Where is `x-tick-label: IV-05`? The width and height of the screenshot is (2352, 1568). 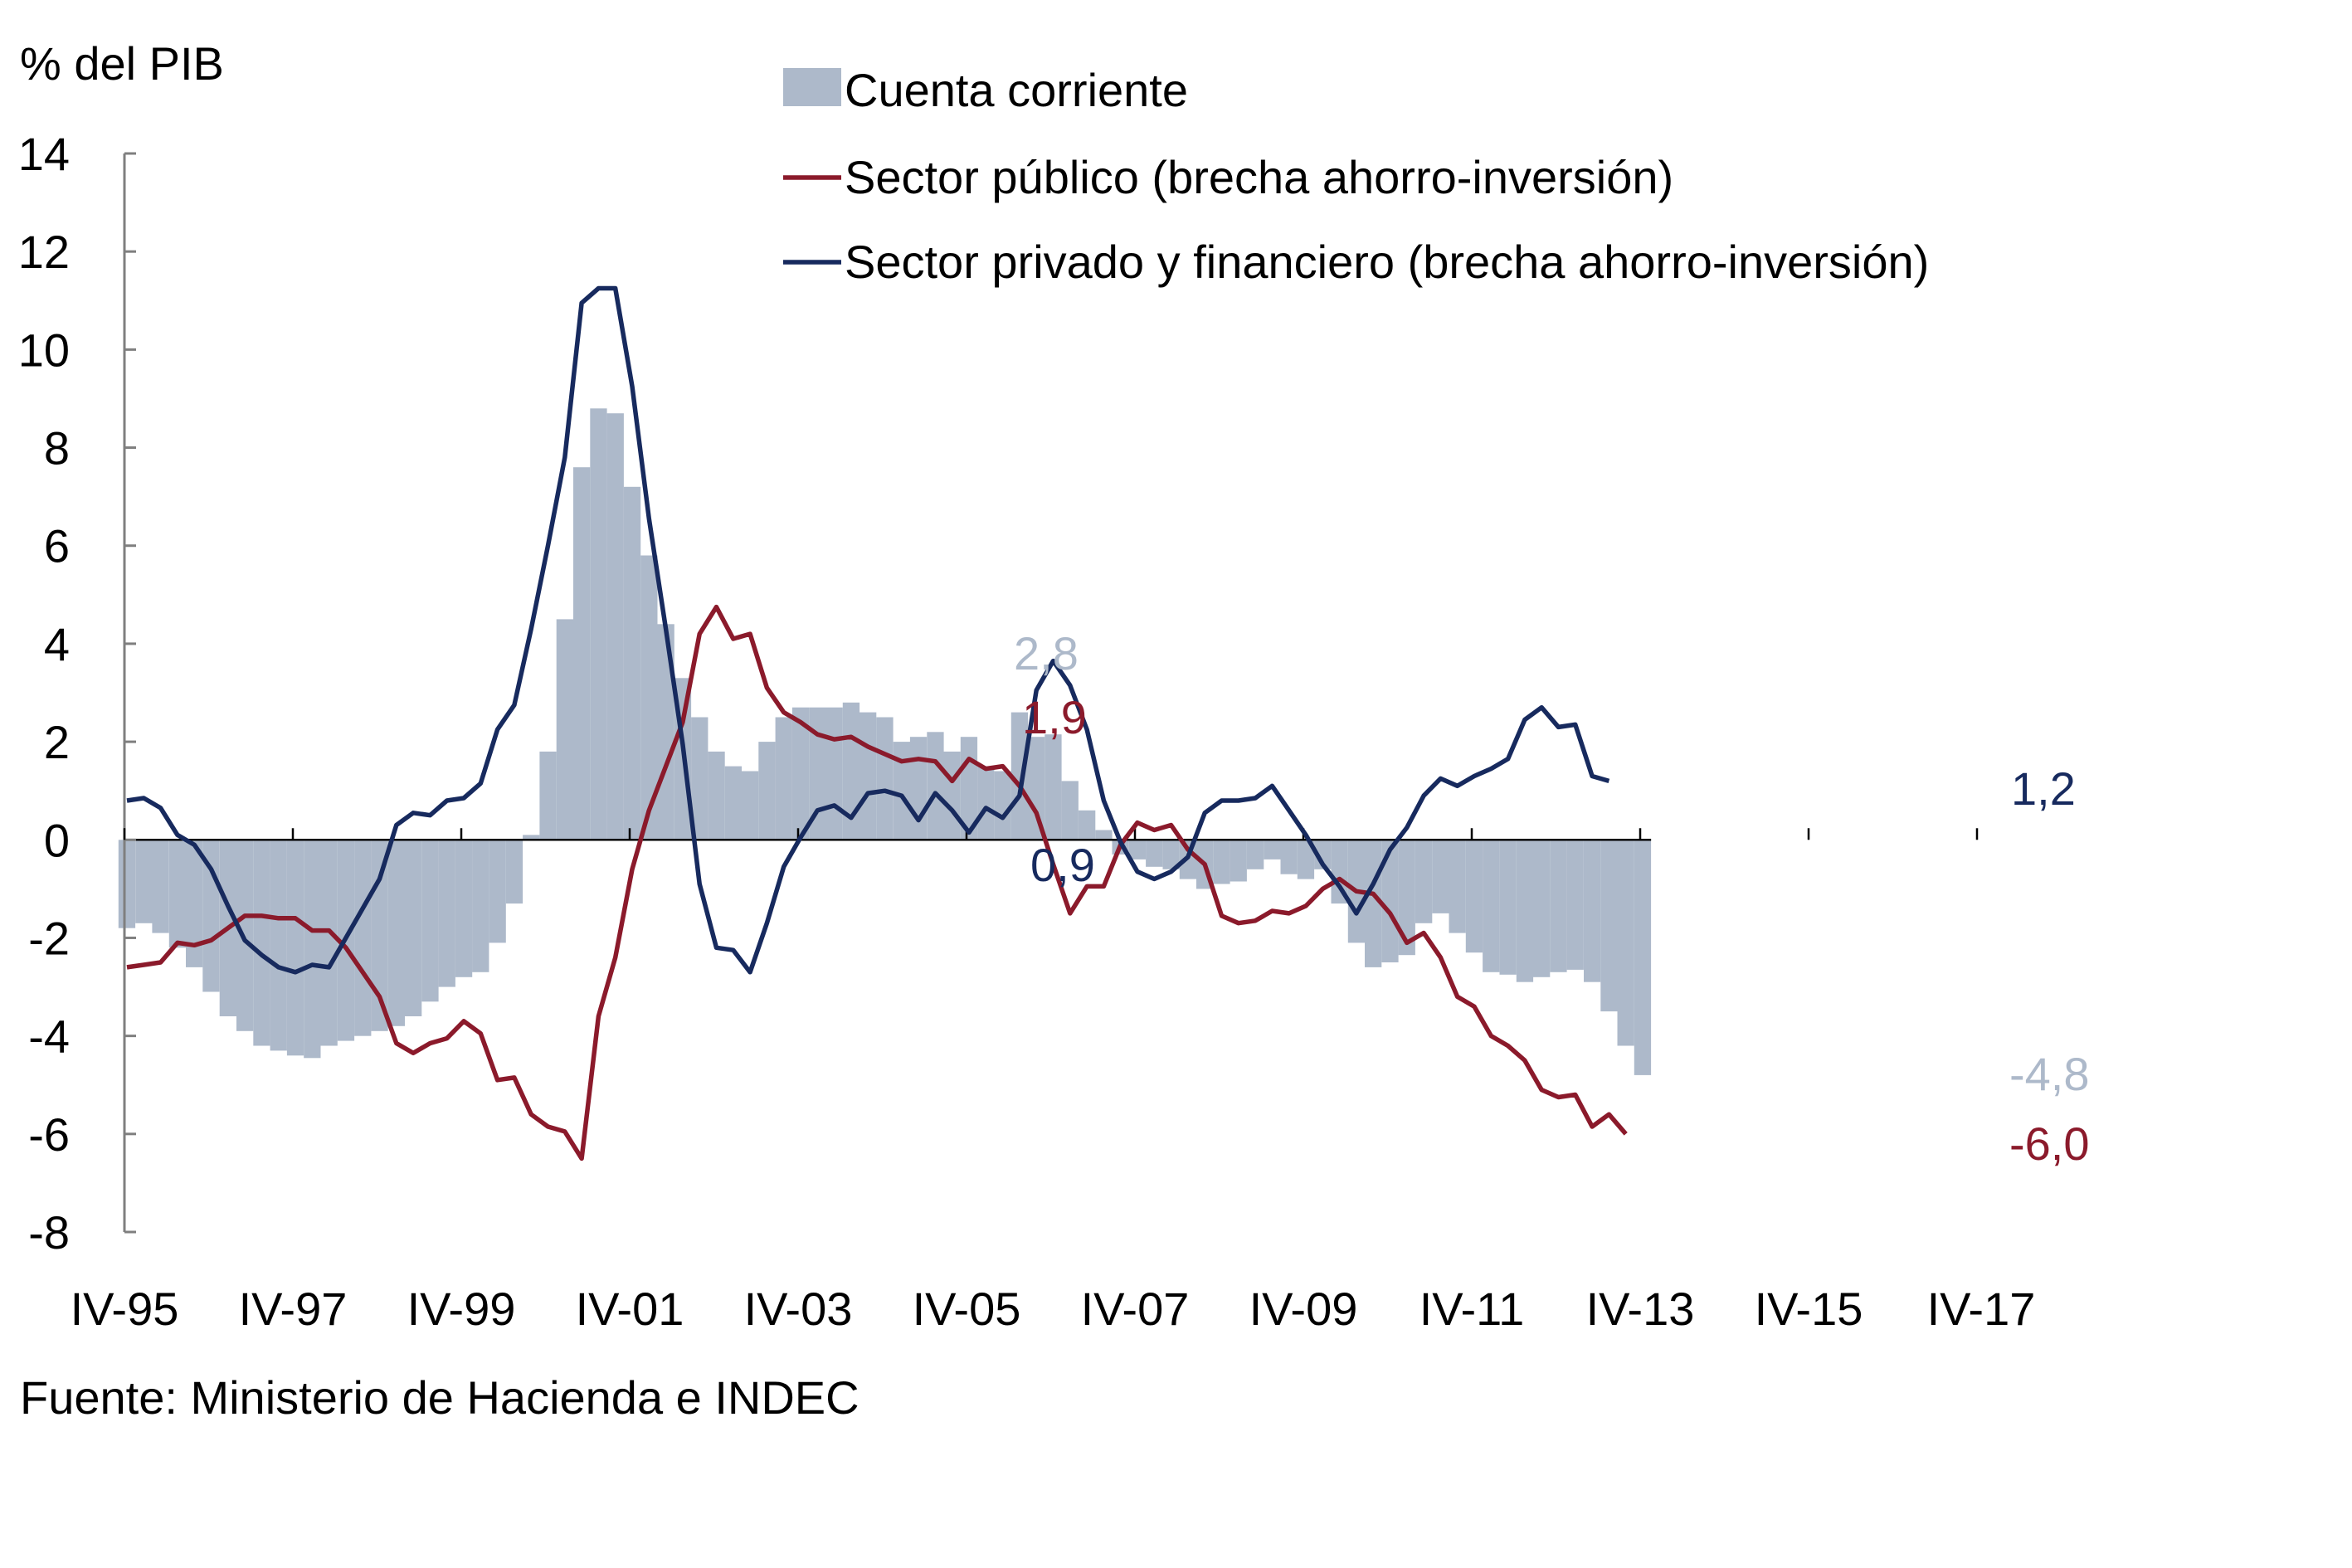
x-tick-label: IV-05 is located at coordinates (967, 1309).